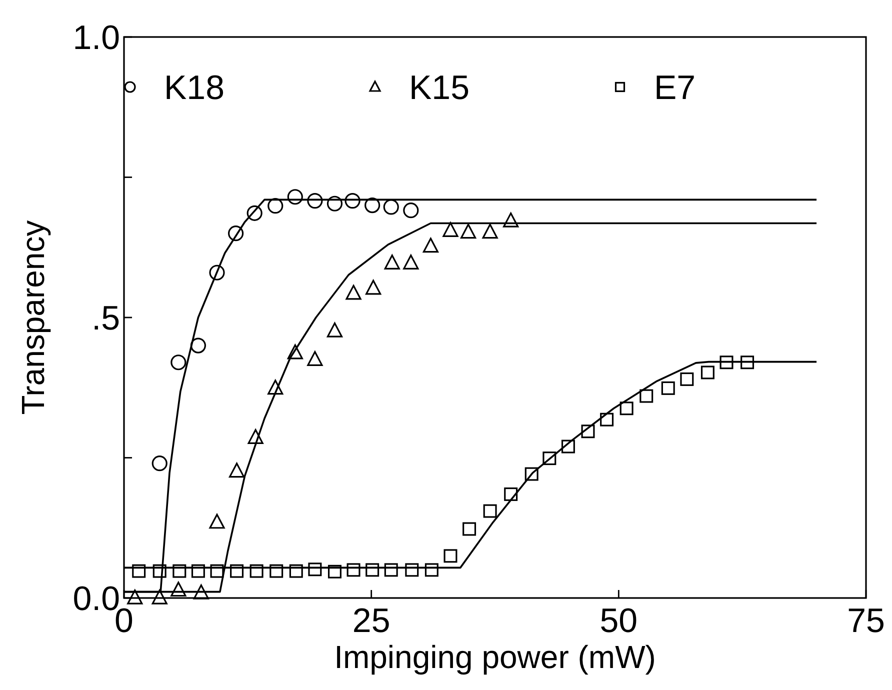 The height and width of the screenshot is (690, 892). I want to click on x-tick-label: 25, so click(371, 621).